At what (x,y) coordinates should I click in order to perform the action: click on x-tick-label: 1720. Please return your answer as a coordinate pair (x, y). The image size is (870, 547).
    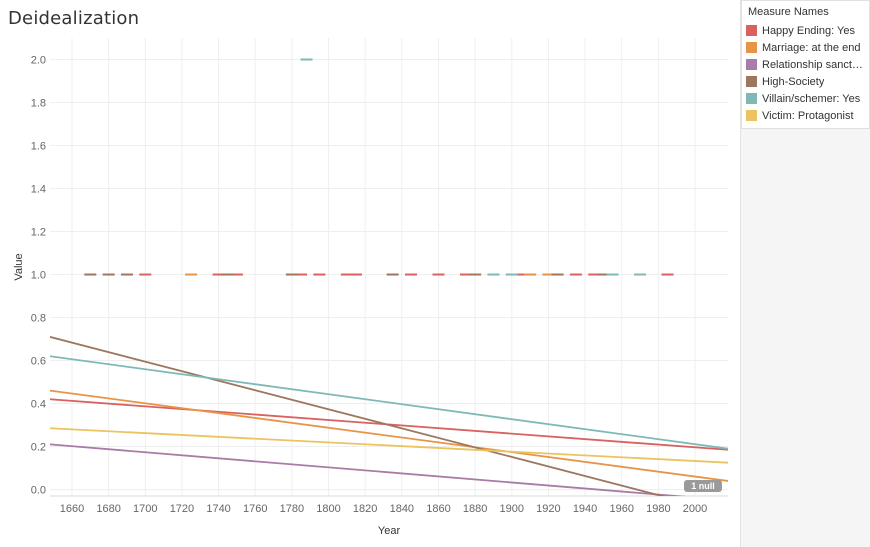
    Looking at the image, I should click on (182, 509).